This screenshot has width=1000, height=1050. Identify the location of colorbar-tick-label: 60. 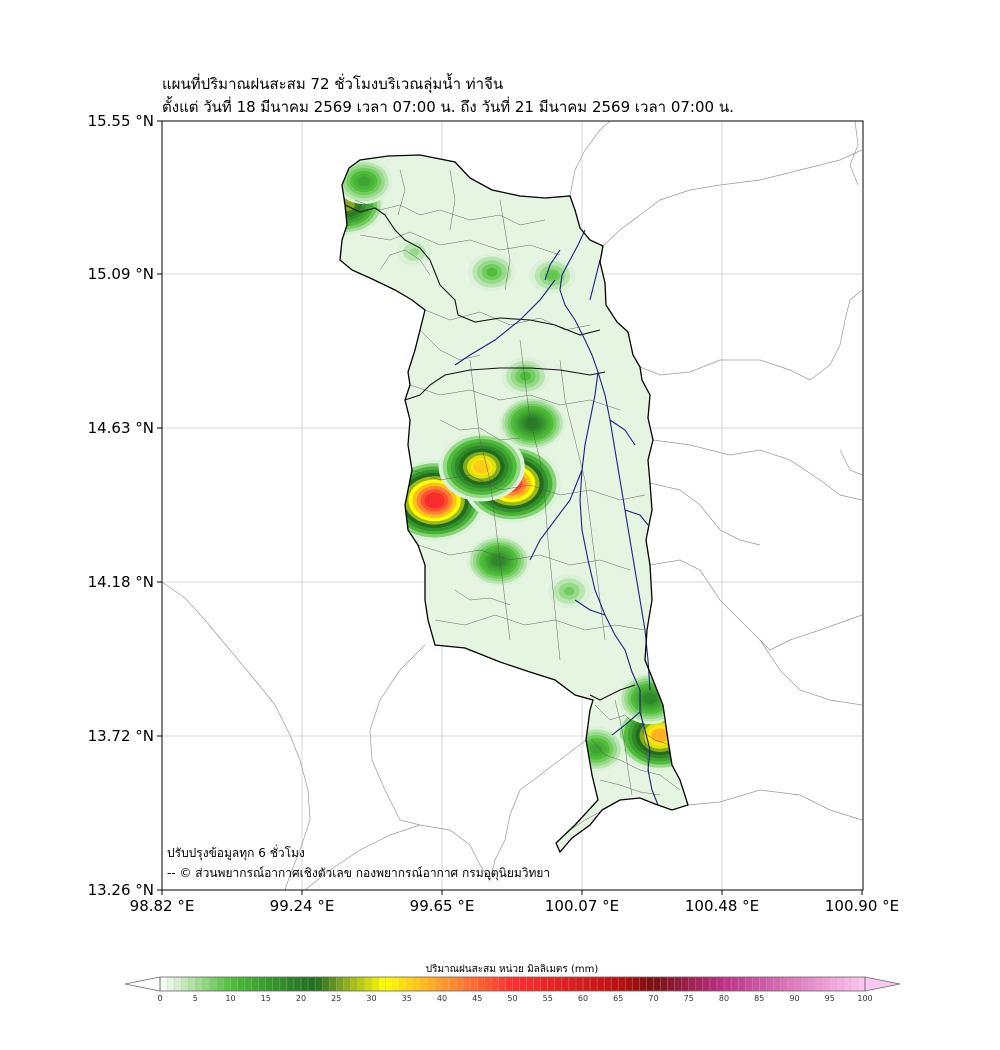
(583, 998).